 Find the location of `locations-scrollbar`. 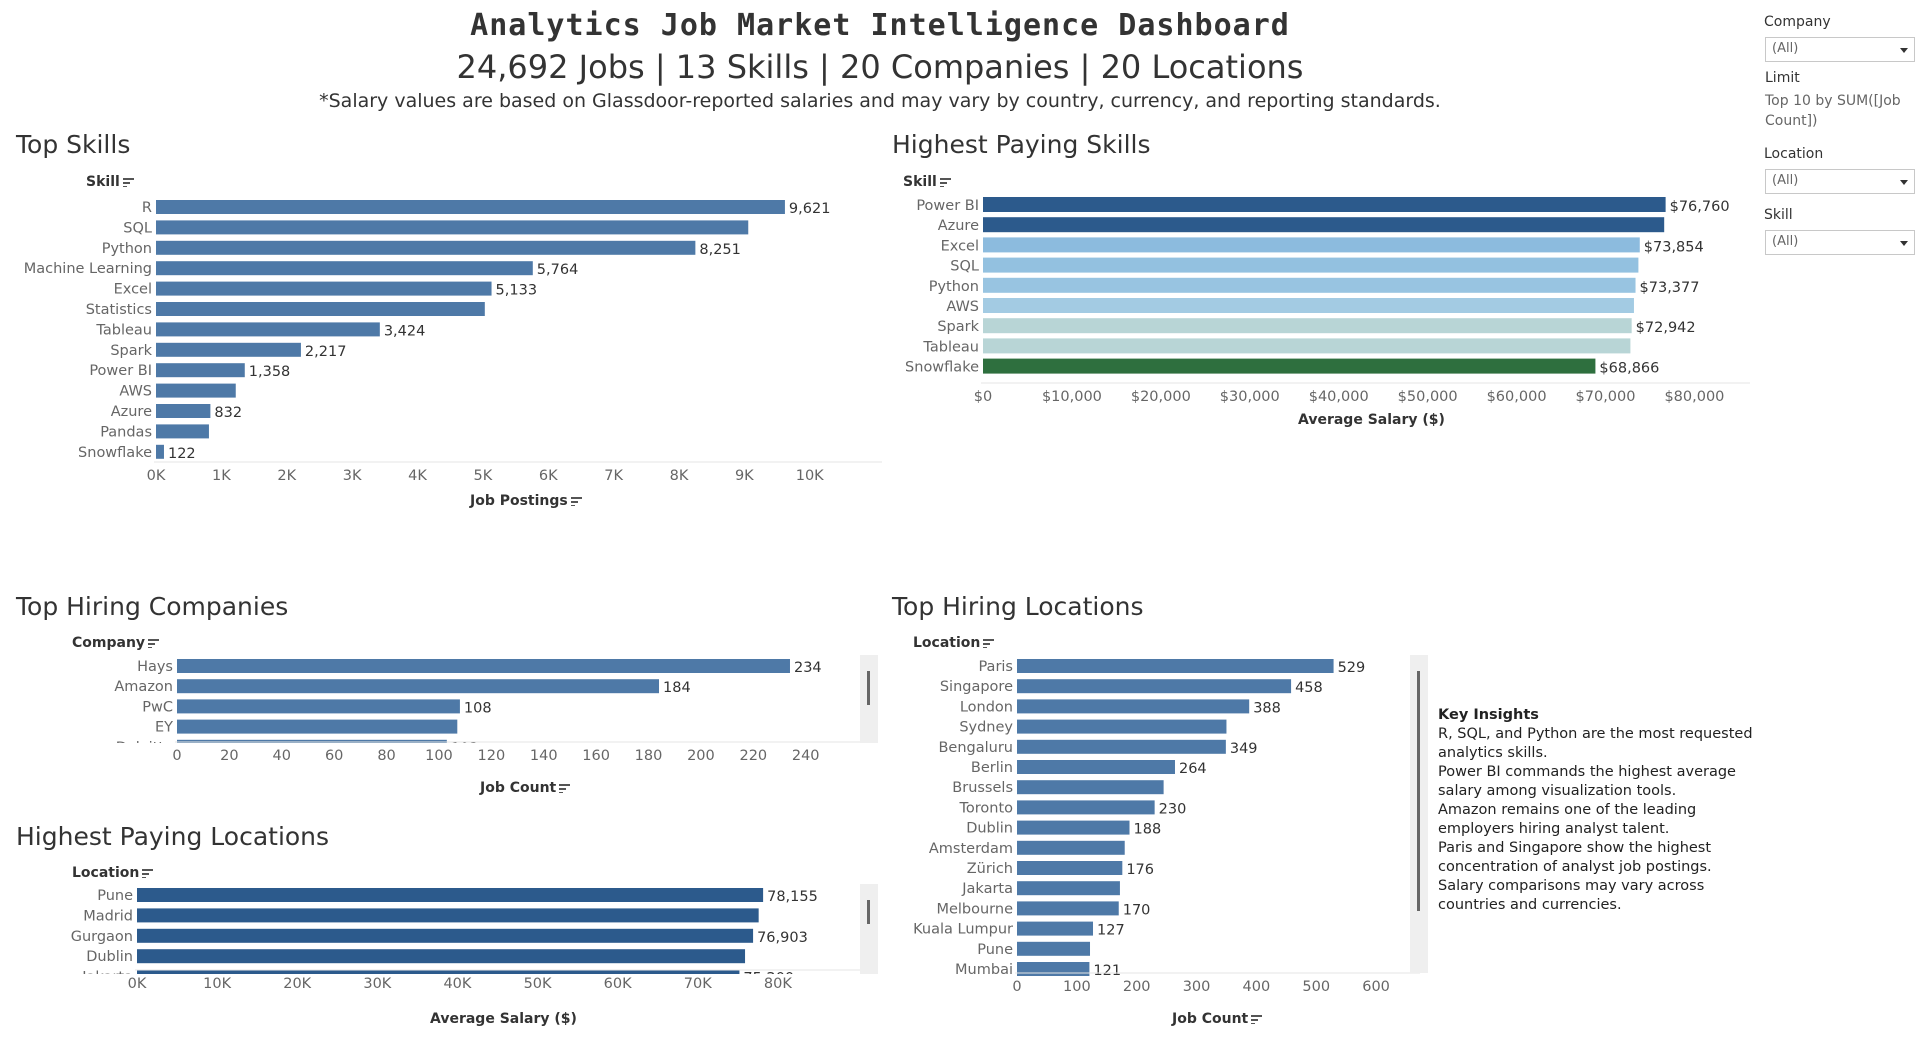

locations-scrollbar is located at coordinates (1419, 814).